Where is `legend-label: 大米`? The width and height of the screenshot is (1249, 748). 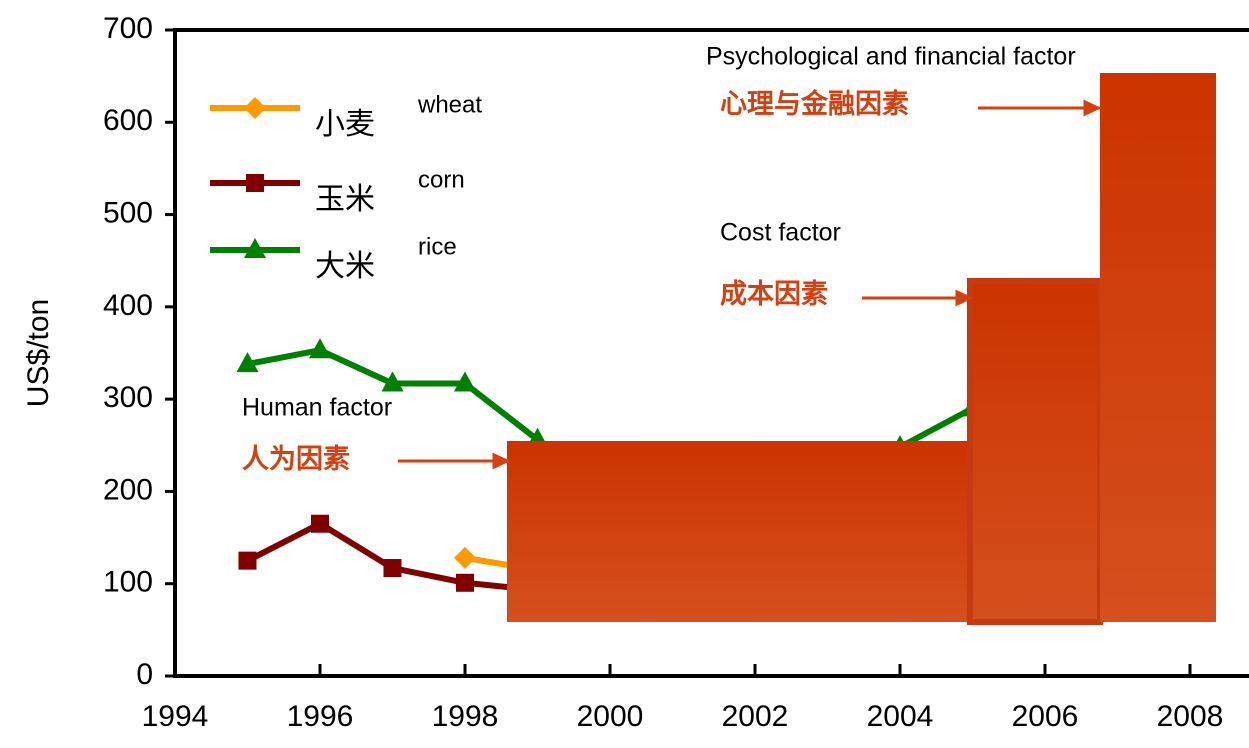
legend-label: 大米 is located at coordinates (345, 266).